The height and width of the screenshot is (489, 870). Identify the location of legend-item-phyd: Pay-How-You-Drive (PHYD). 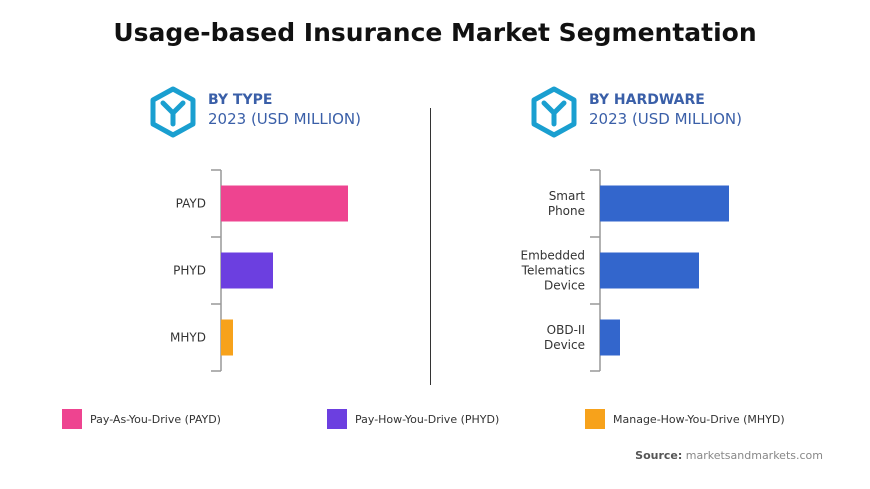
(413, 419).